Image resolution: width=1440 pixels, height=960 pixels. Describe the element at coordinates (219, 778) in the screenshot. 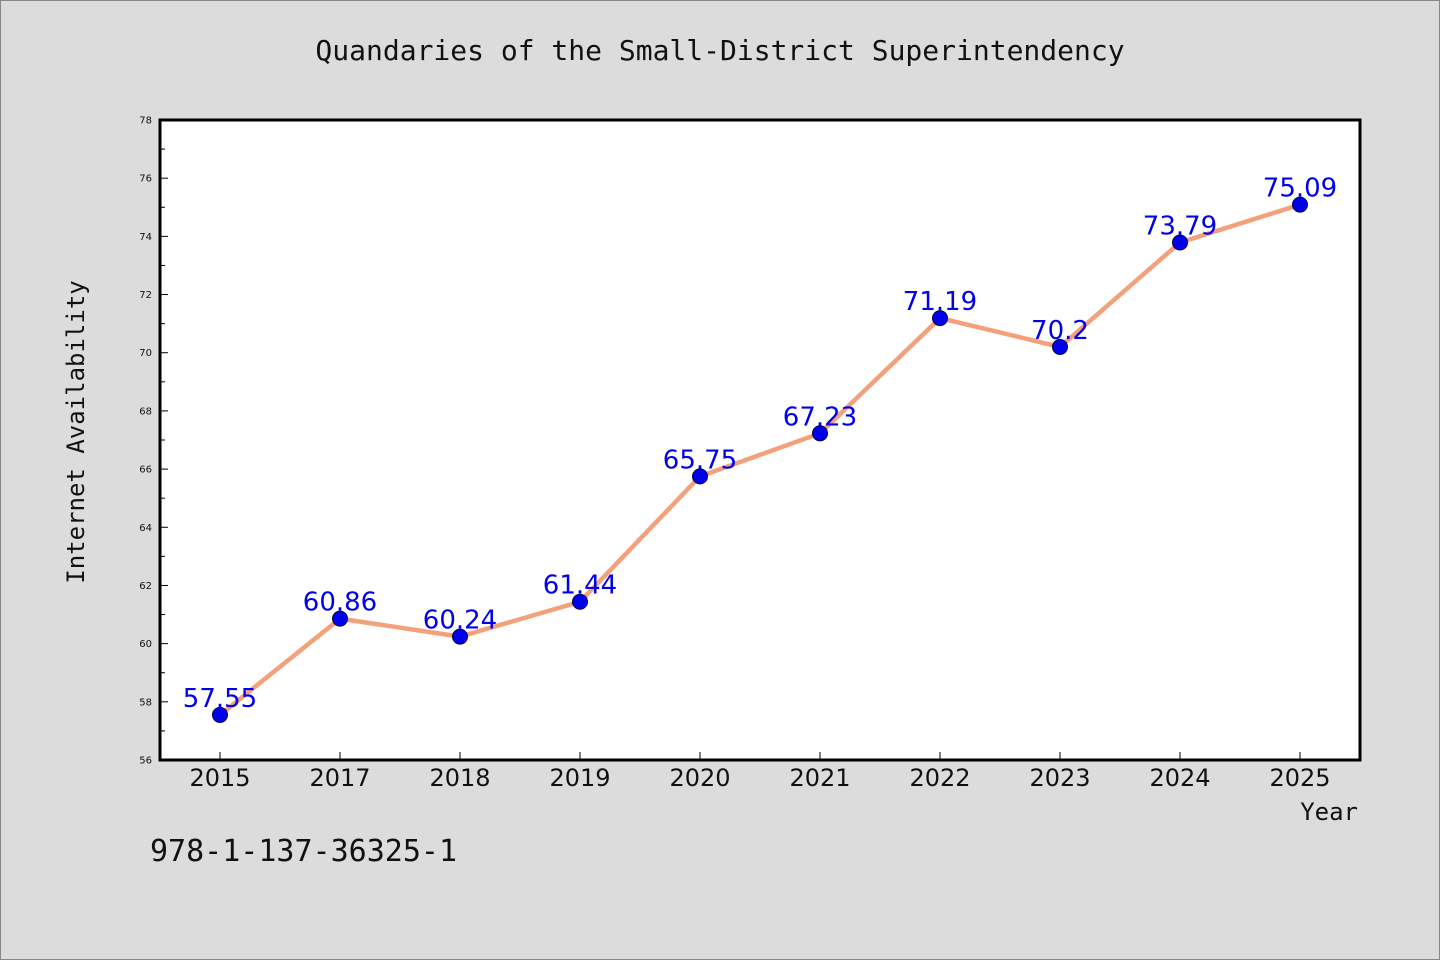

I see `x-tick-label: 2015` at that location.